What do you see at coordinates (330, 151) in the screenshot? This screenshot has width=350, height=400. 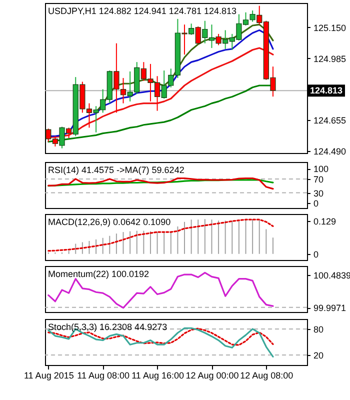 I see `y-tick-label: 124.490` at bounding box center [330, 151].